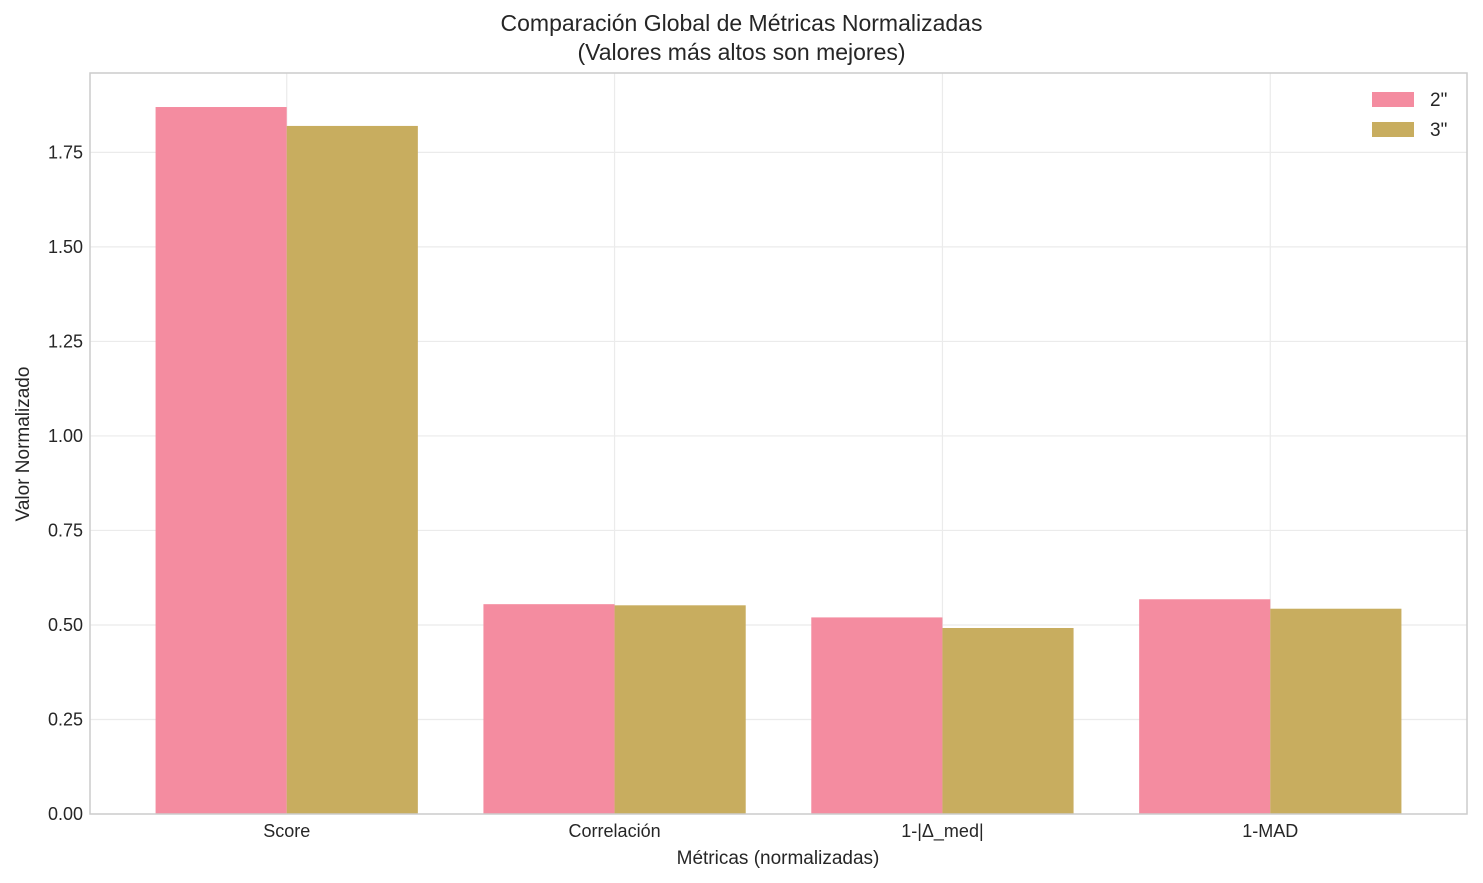 This screenshot has height=883, width=1483. I want to click on x-tick-label: 1-|Δ_med|, so click(942, 831).